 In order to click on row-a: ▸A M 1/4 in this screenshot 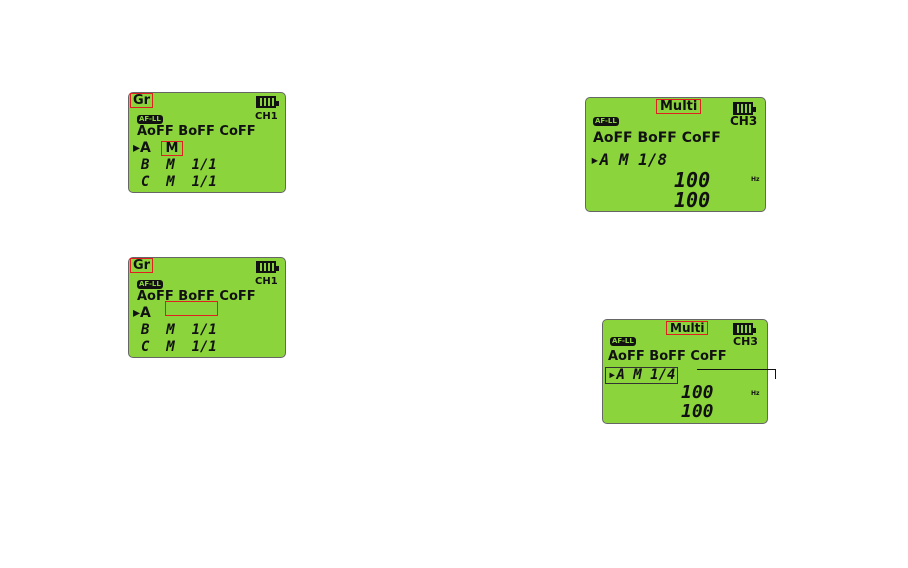, I will do `click(642, 375)`.